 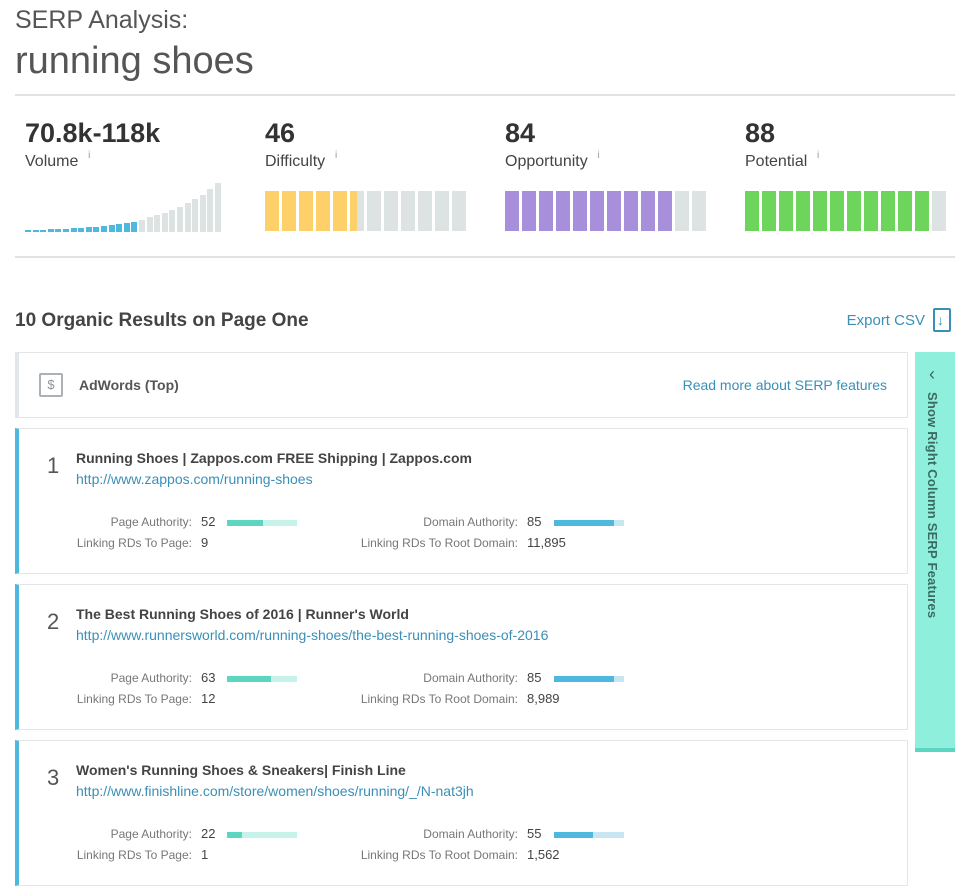 I want to click on dollar-icon: $, so click(x=51, y=385).